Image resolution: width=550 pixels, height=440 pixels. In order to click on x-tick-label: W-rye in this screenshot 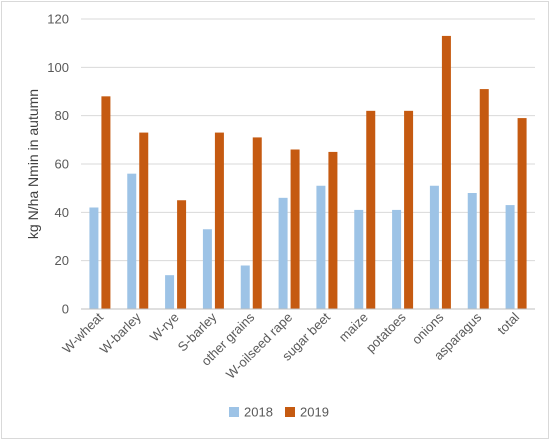, I will do `click(164, 327)`.